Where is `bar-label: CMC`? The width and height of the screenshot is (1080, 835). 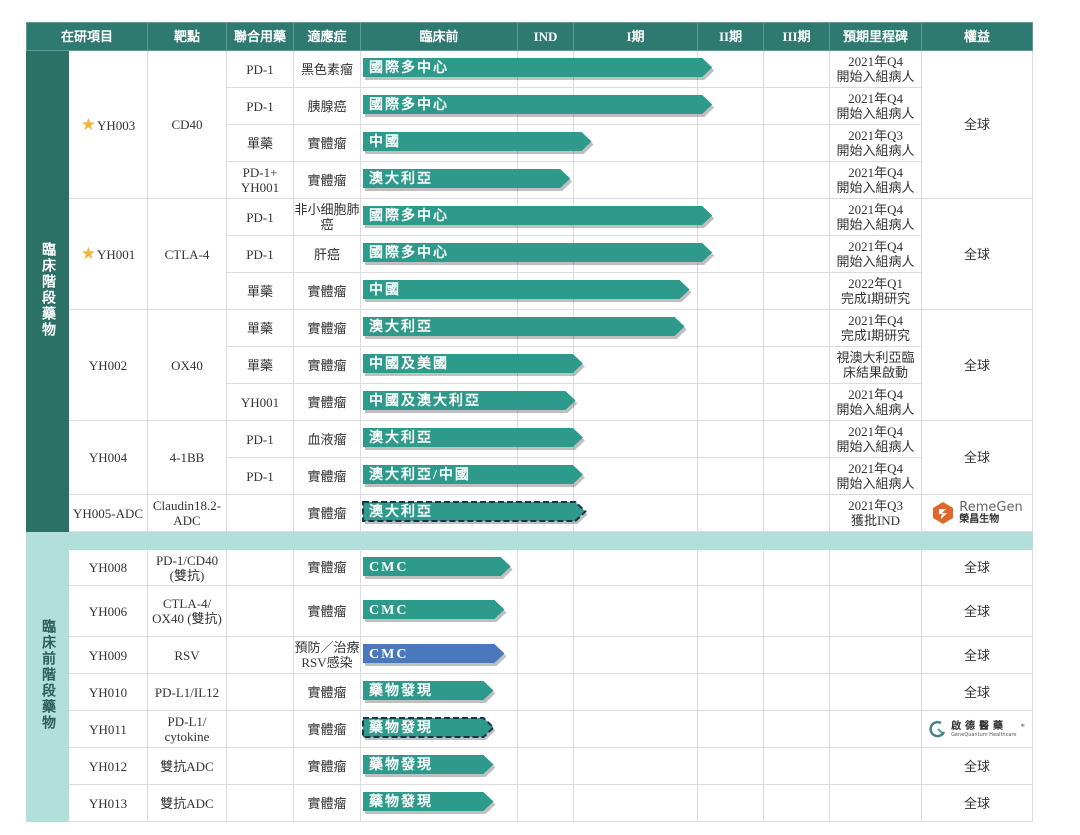
bar-label: CMC is located at coordinates (388, 654).